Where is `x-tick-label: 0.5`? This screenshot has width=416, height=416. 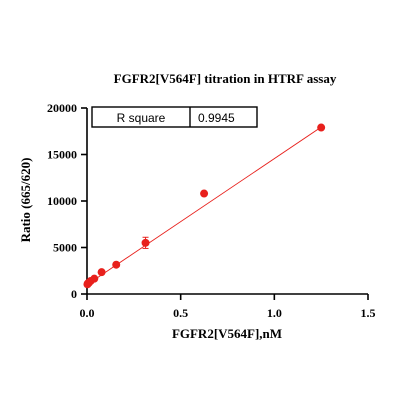
x-tick-label: 0.5 is located at coordinates (180, 313).